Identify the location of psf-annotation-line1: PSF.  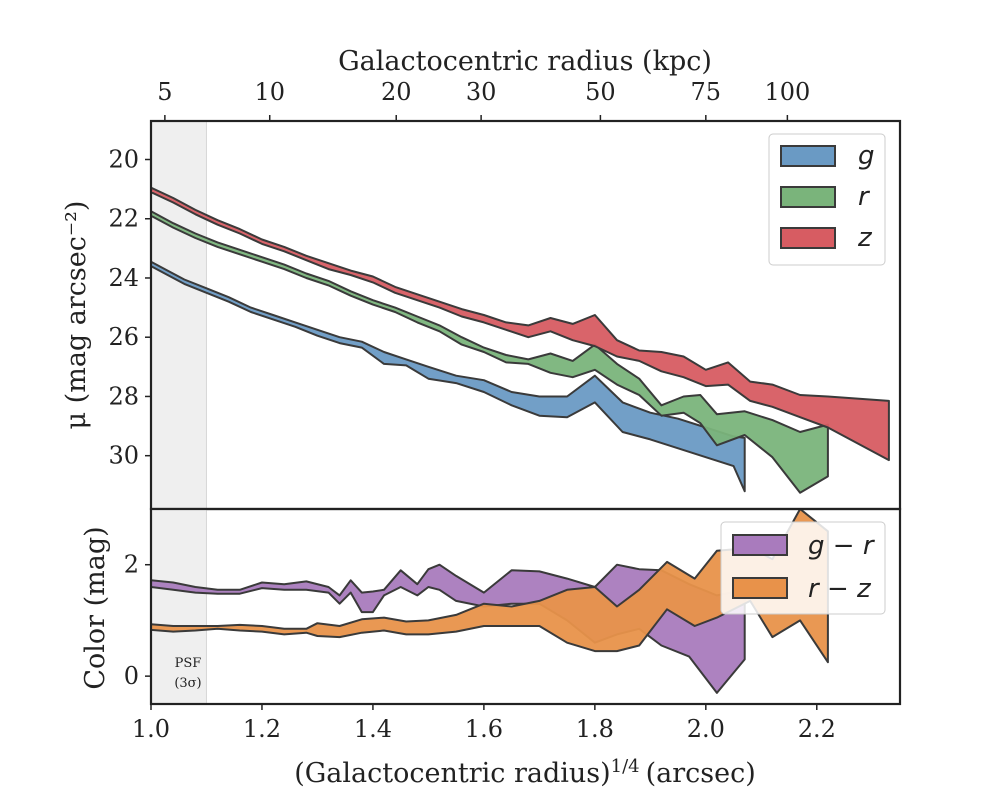
(188, 663).